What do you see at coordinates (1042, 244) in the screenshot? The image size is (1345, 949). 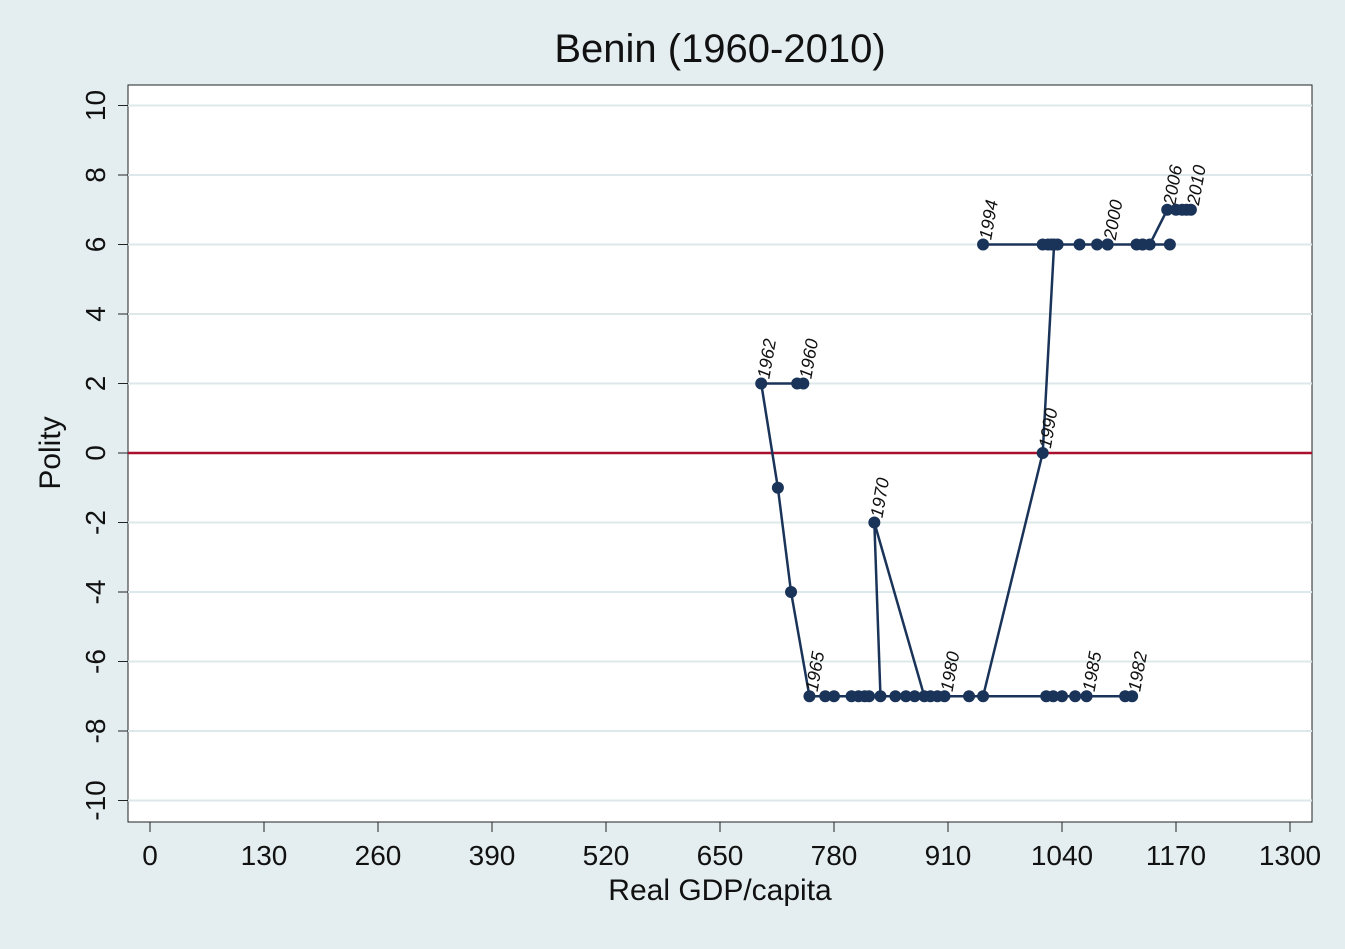 I see `data-point-1993` at bounding box center [1042, 244].